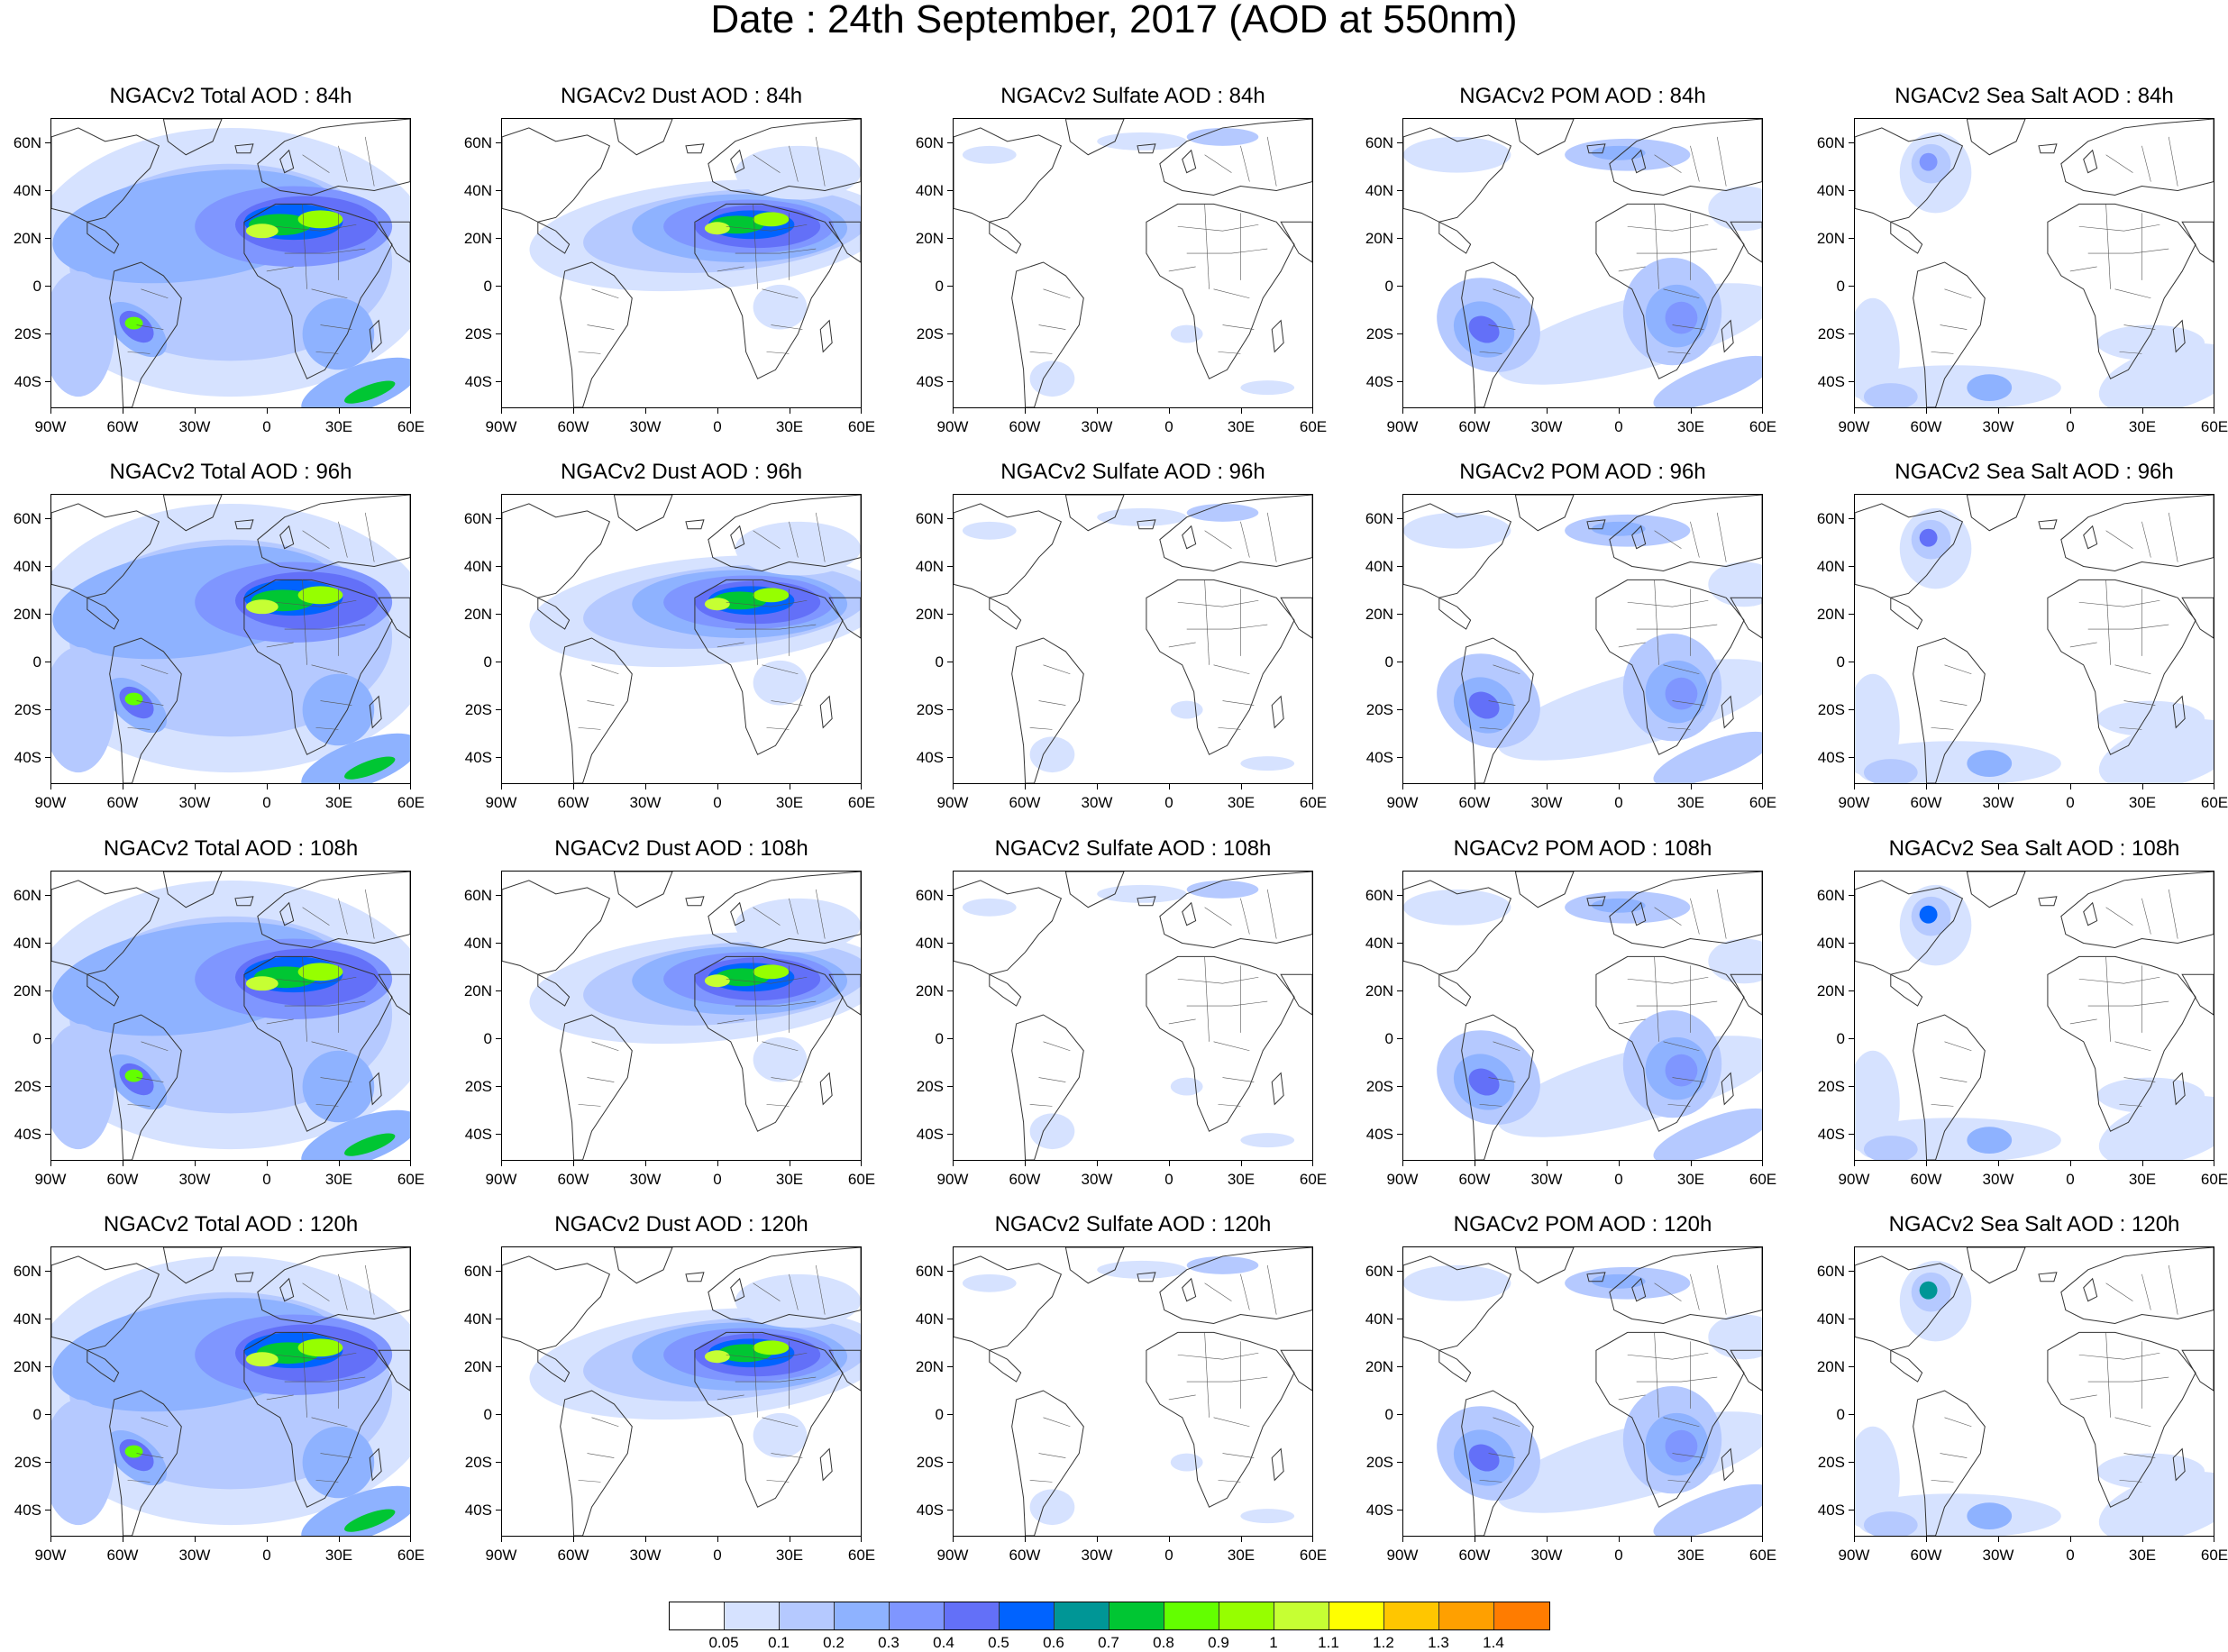 Image resolution: width=2228 pixels, height=1652 pixels. I want to click on longitude-label: 30E, so click(1690, 1180).